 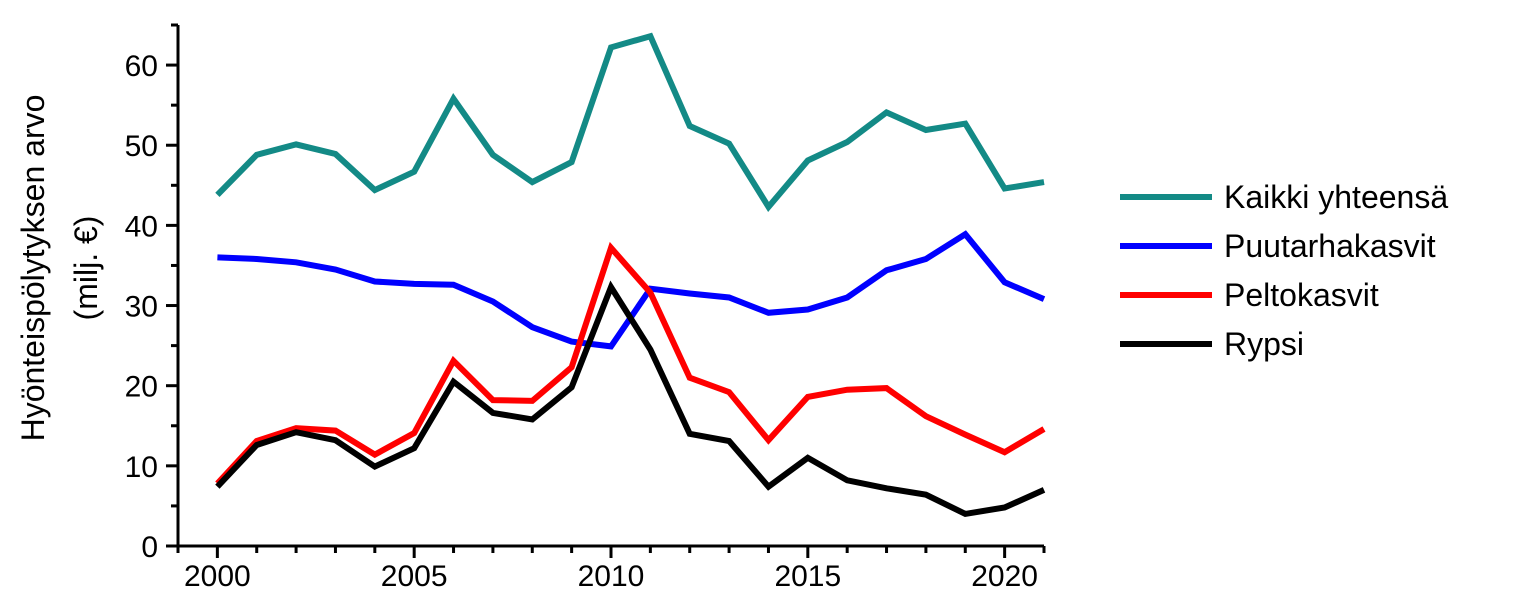 I want to click on x-tick-label: 2005, so click(x=414, y=576).